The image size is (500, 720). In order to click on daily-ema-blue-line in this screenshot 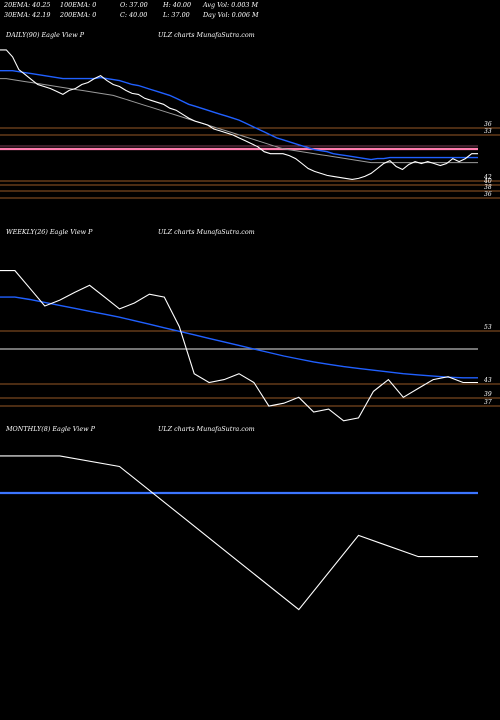, I will do `click(239, 115)`.